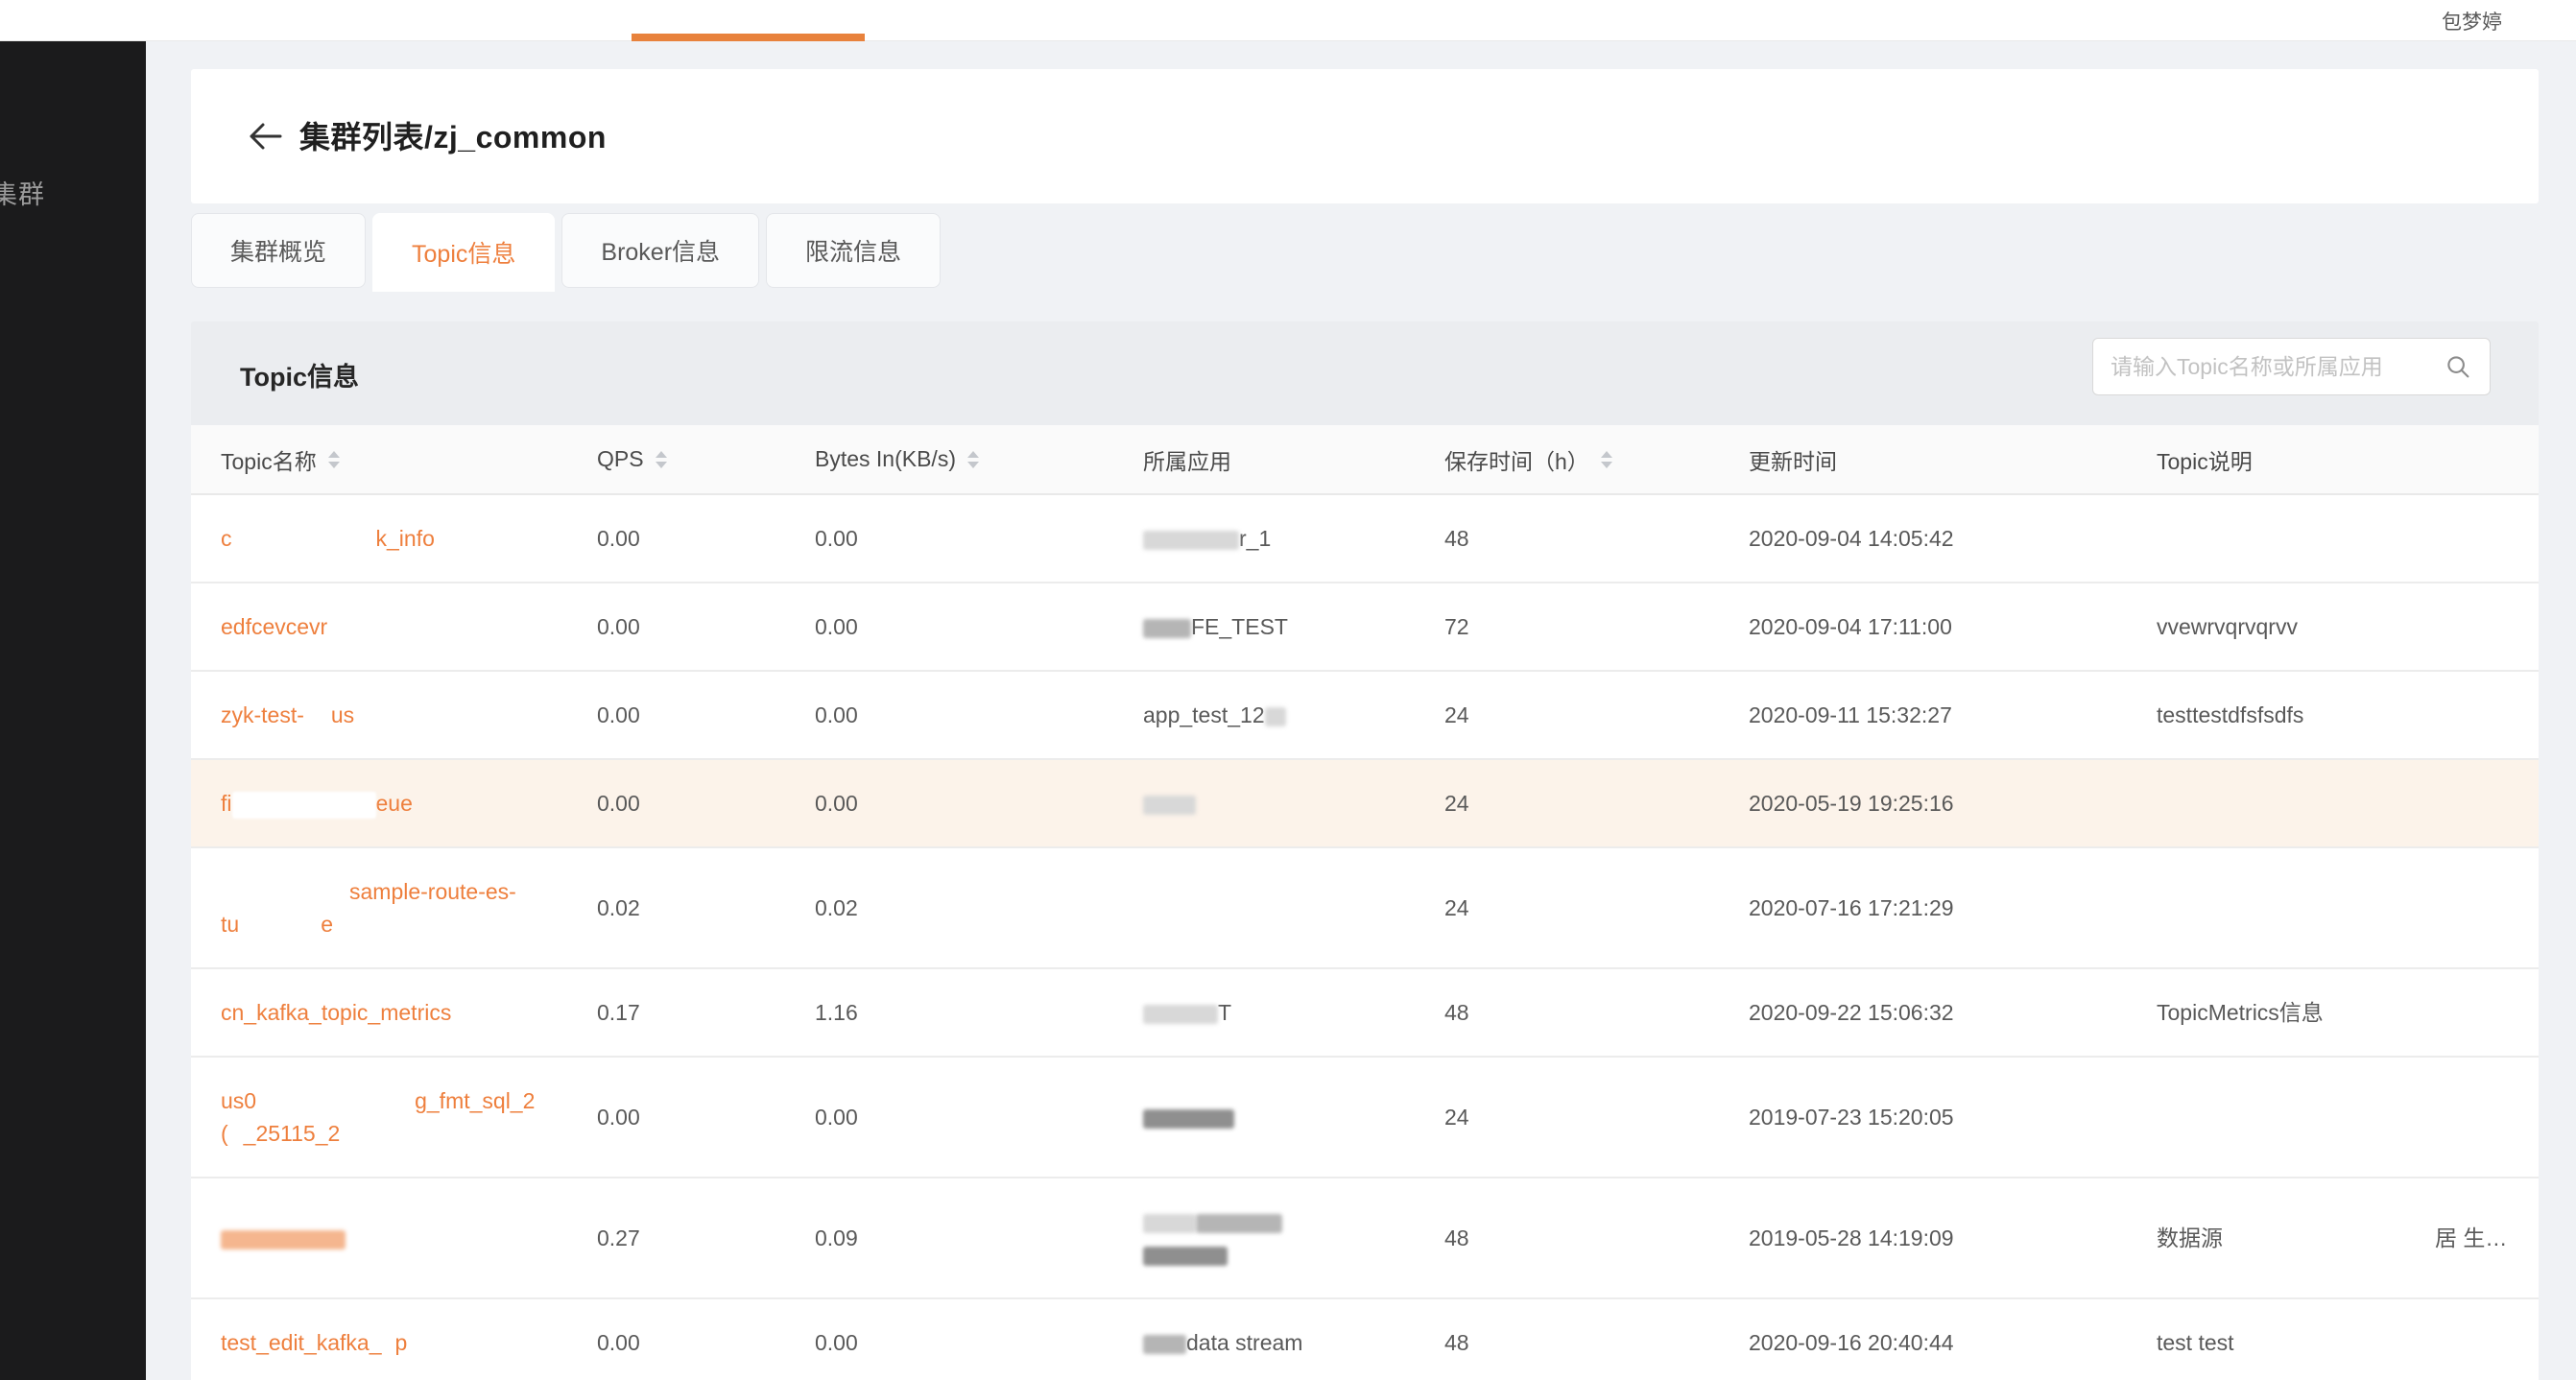 The image size is (2576, 1380). I want to click on topic-link, so click(401, 1238).